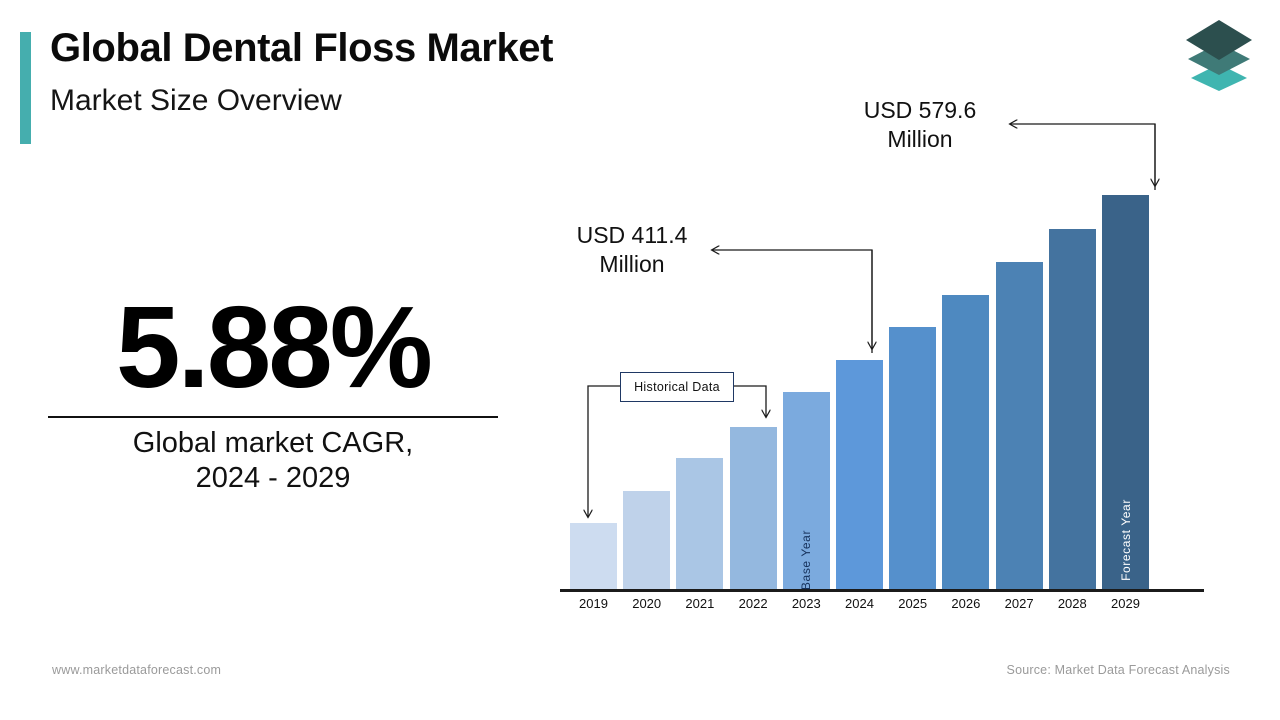 The image size is (1280, 720). What do you see at coordinates (859, 474) in the screenshot?
I see `bar-2024` at bounding box center [859, 474].